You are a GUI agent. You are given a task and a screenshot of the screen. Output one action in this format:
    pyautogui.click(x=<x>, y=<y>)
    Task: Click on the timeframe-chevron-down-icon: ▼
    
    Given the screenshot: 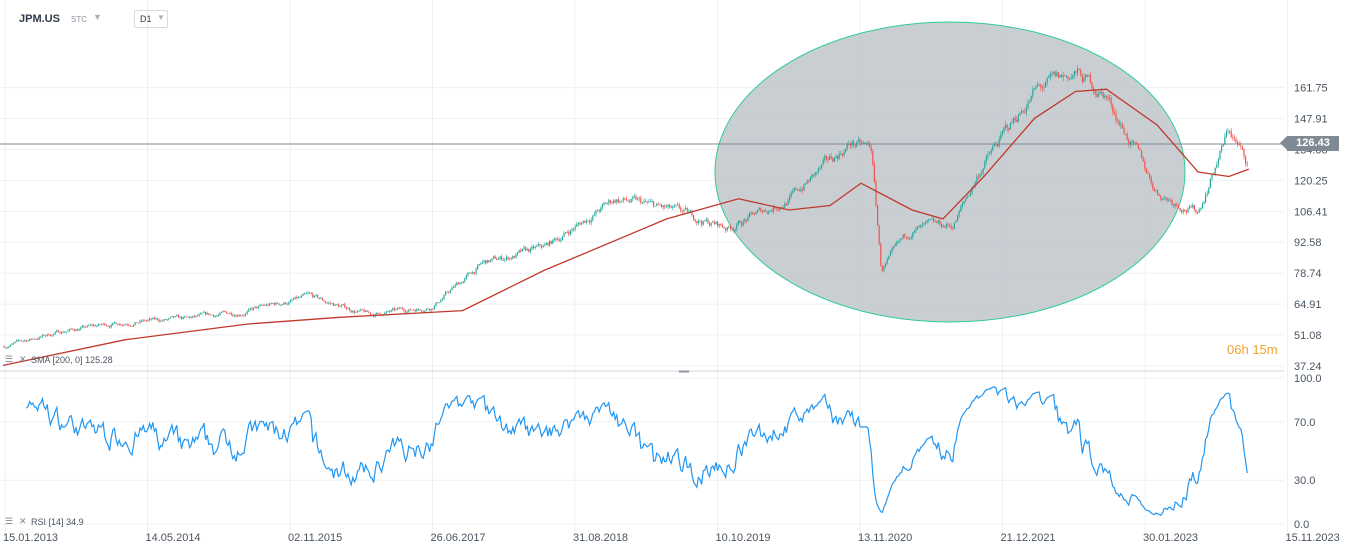 What is the action you would take?
    pyautogui.click(x=161, y=17)
    